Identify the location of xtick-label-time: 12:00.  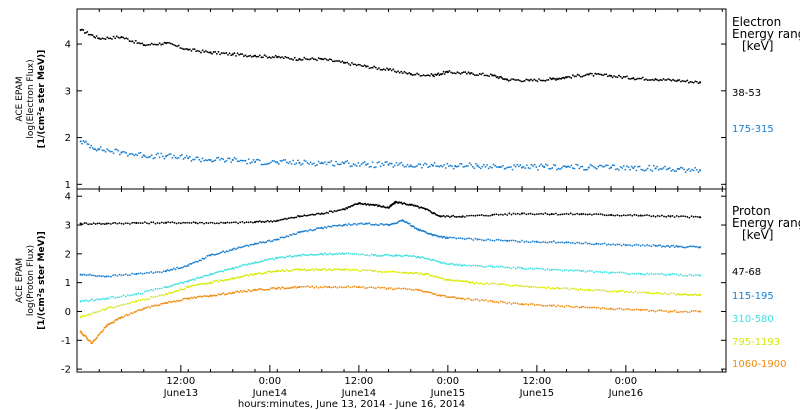
(358, 381).